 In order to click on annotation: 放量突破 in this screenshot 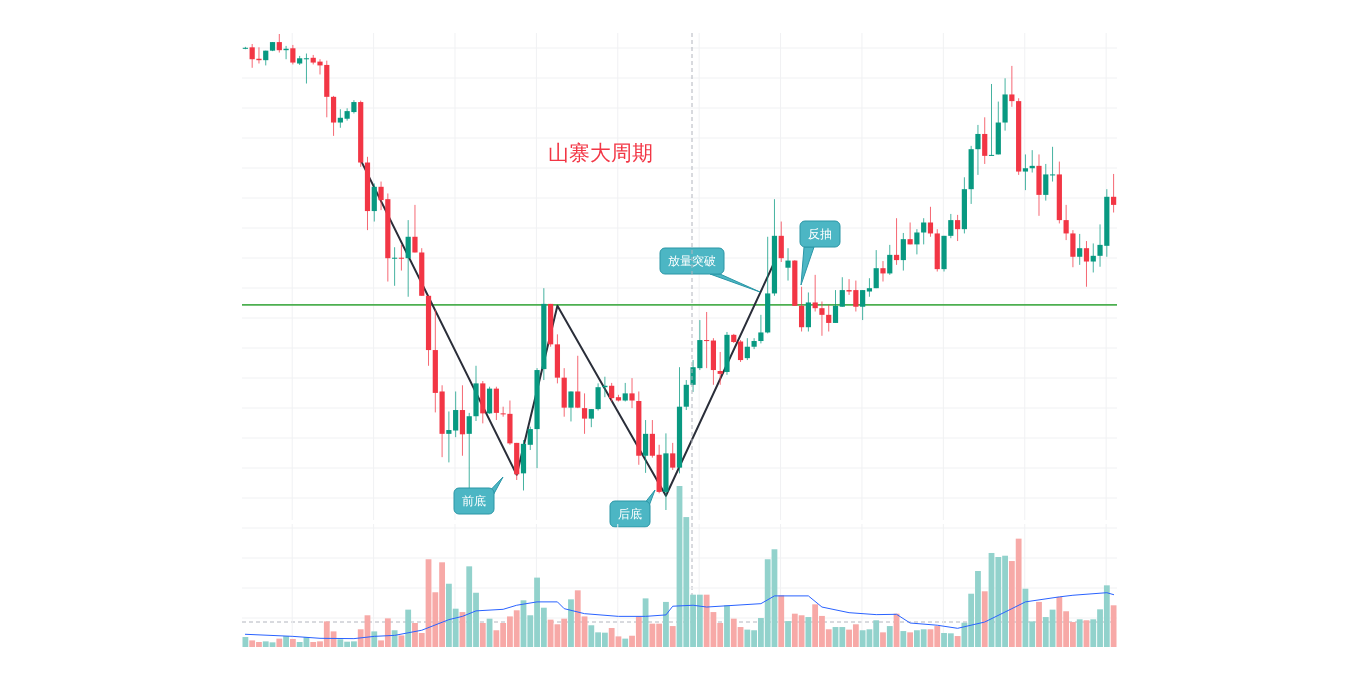, I will do `click(692, 261)`.